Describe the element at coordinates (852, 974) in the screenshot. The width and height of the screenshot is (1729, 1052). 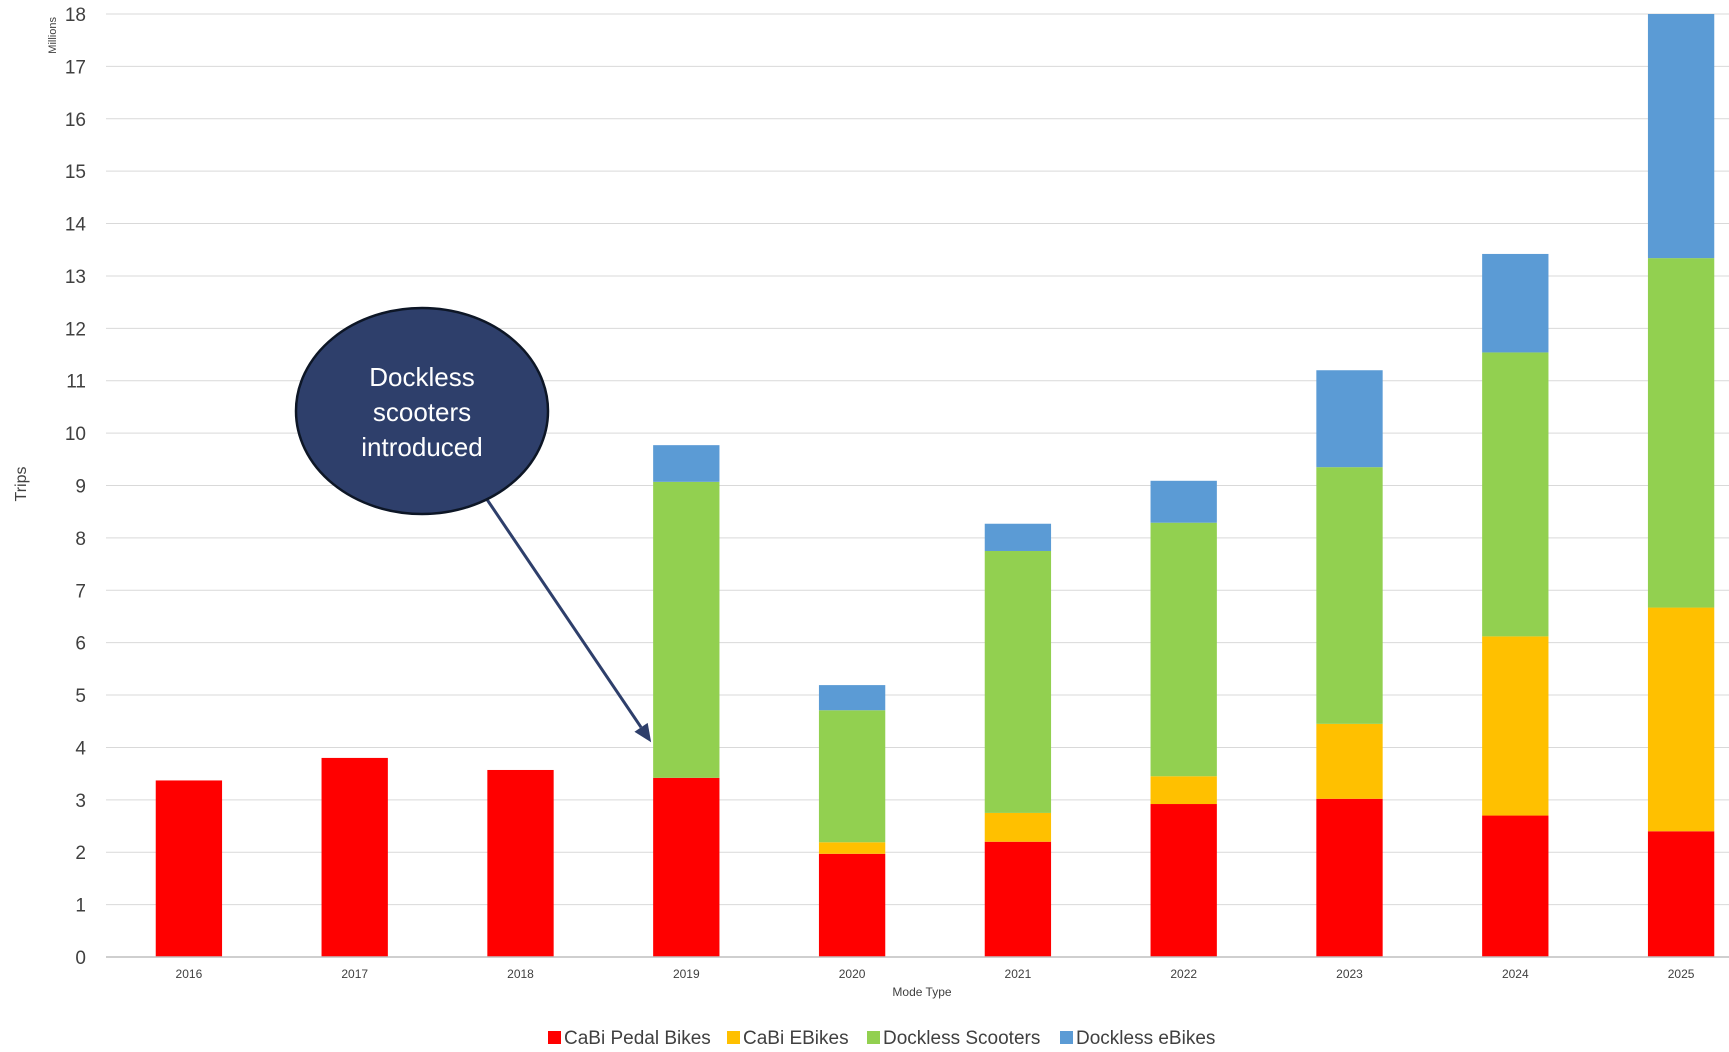
I see `x-tick-label-2020: 2020` at that location.